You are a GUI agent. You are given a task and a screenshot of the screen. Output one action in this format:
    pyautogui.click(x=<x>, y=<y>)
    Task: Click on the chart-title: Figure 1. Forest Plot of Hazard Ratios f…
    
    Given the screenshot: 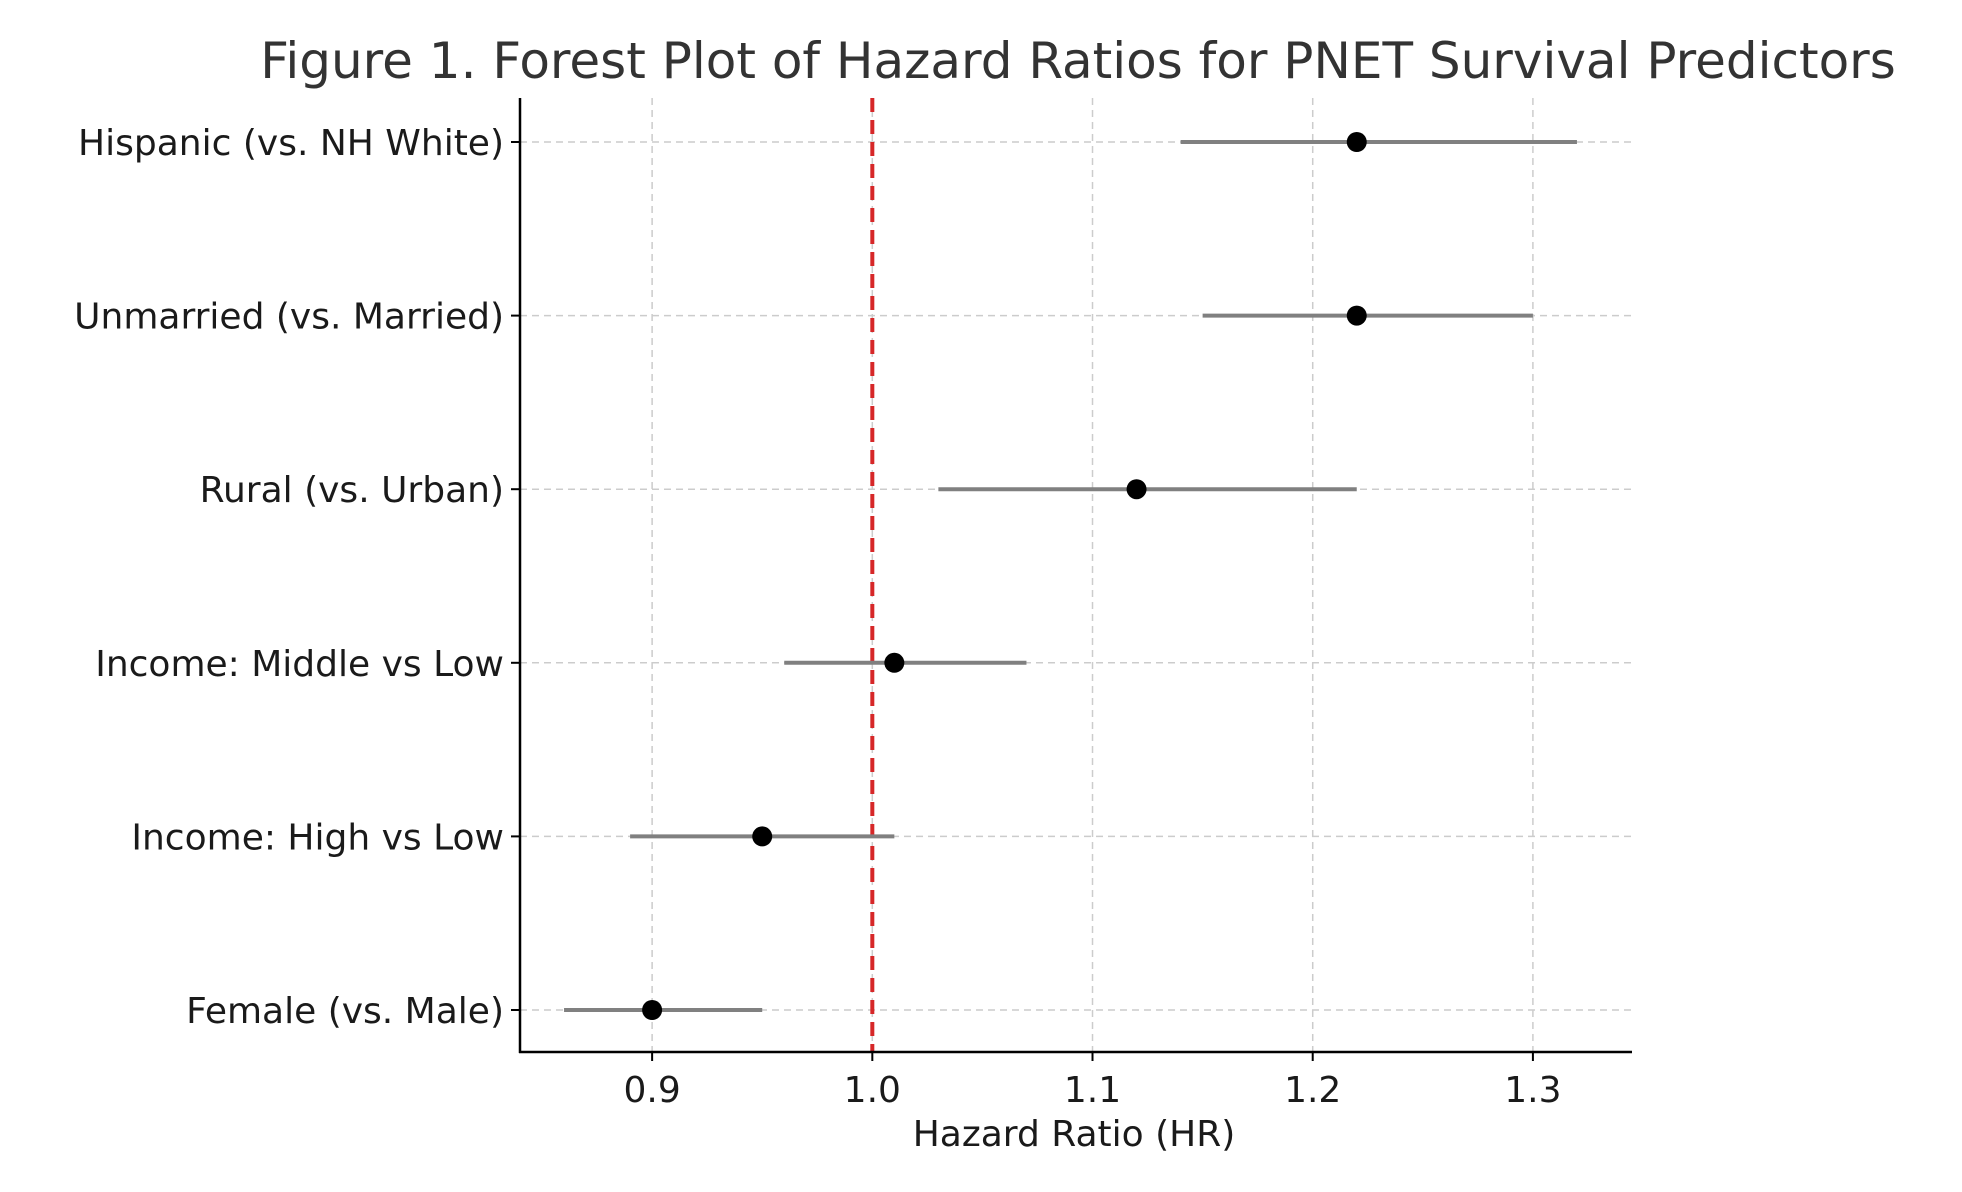 What is the action you would take?
    pyautogui.click(x=1078, y=61)
    